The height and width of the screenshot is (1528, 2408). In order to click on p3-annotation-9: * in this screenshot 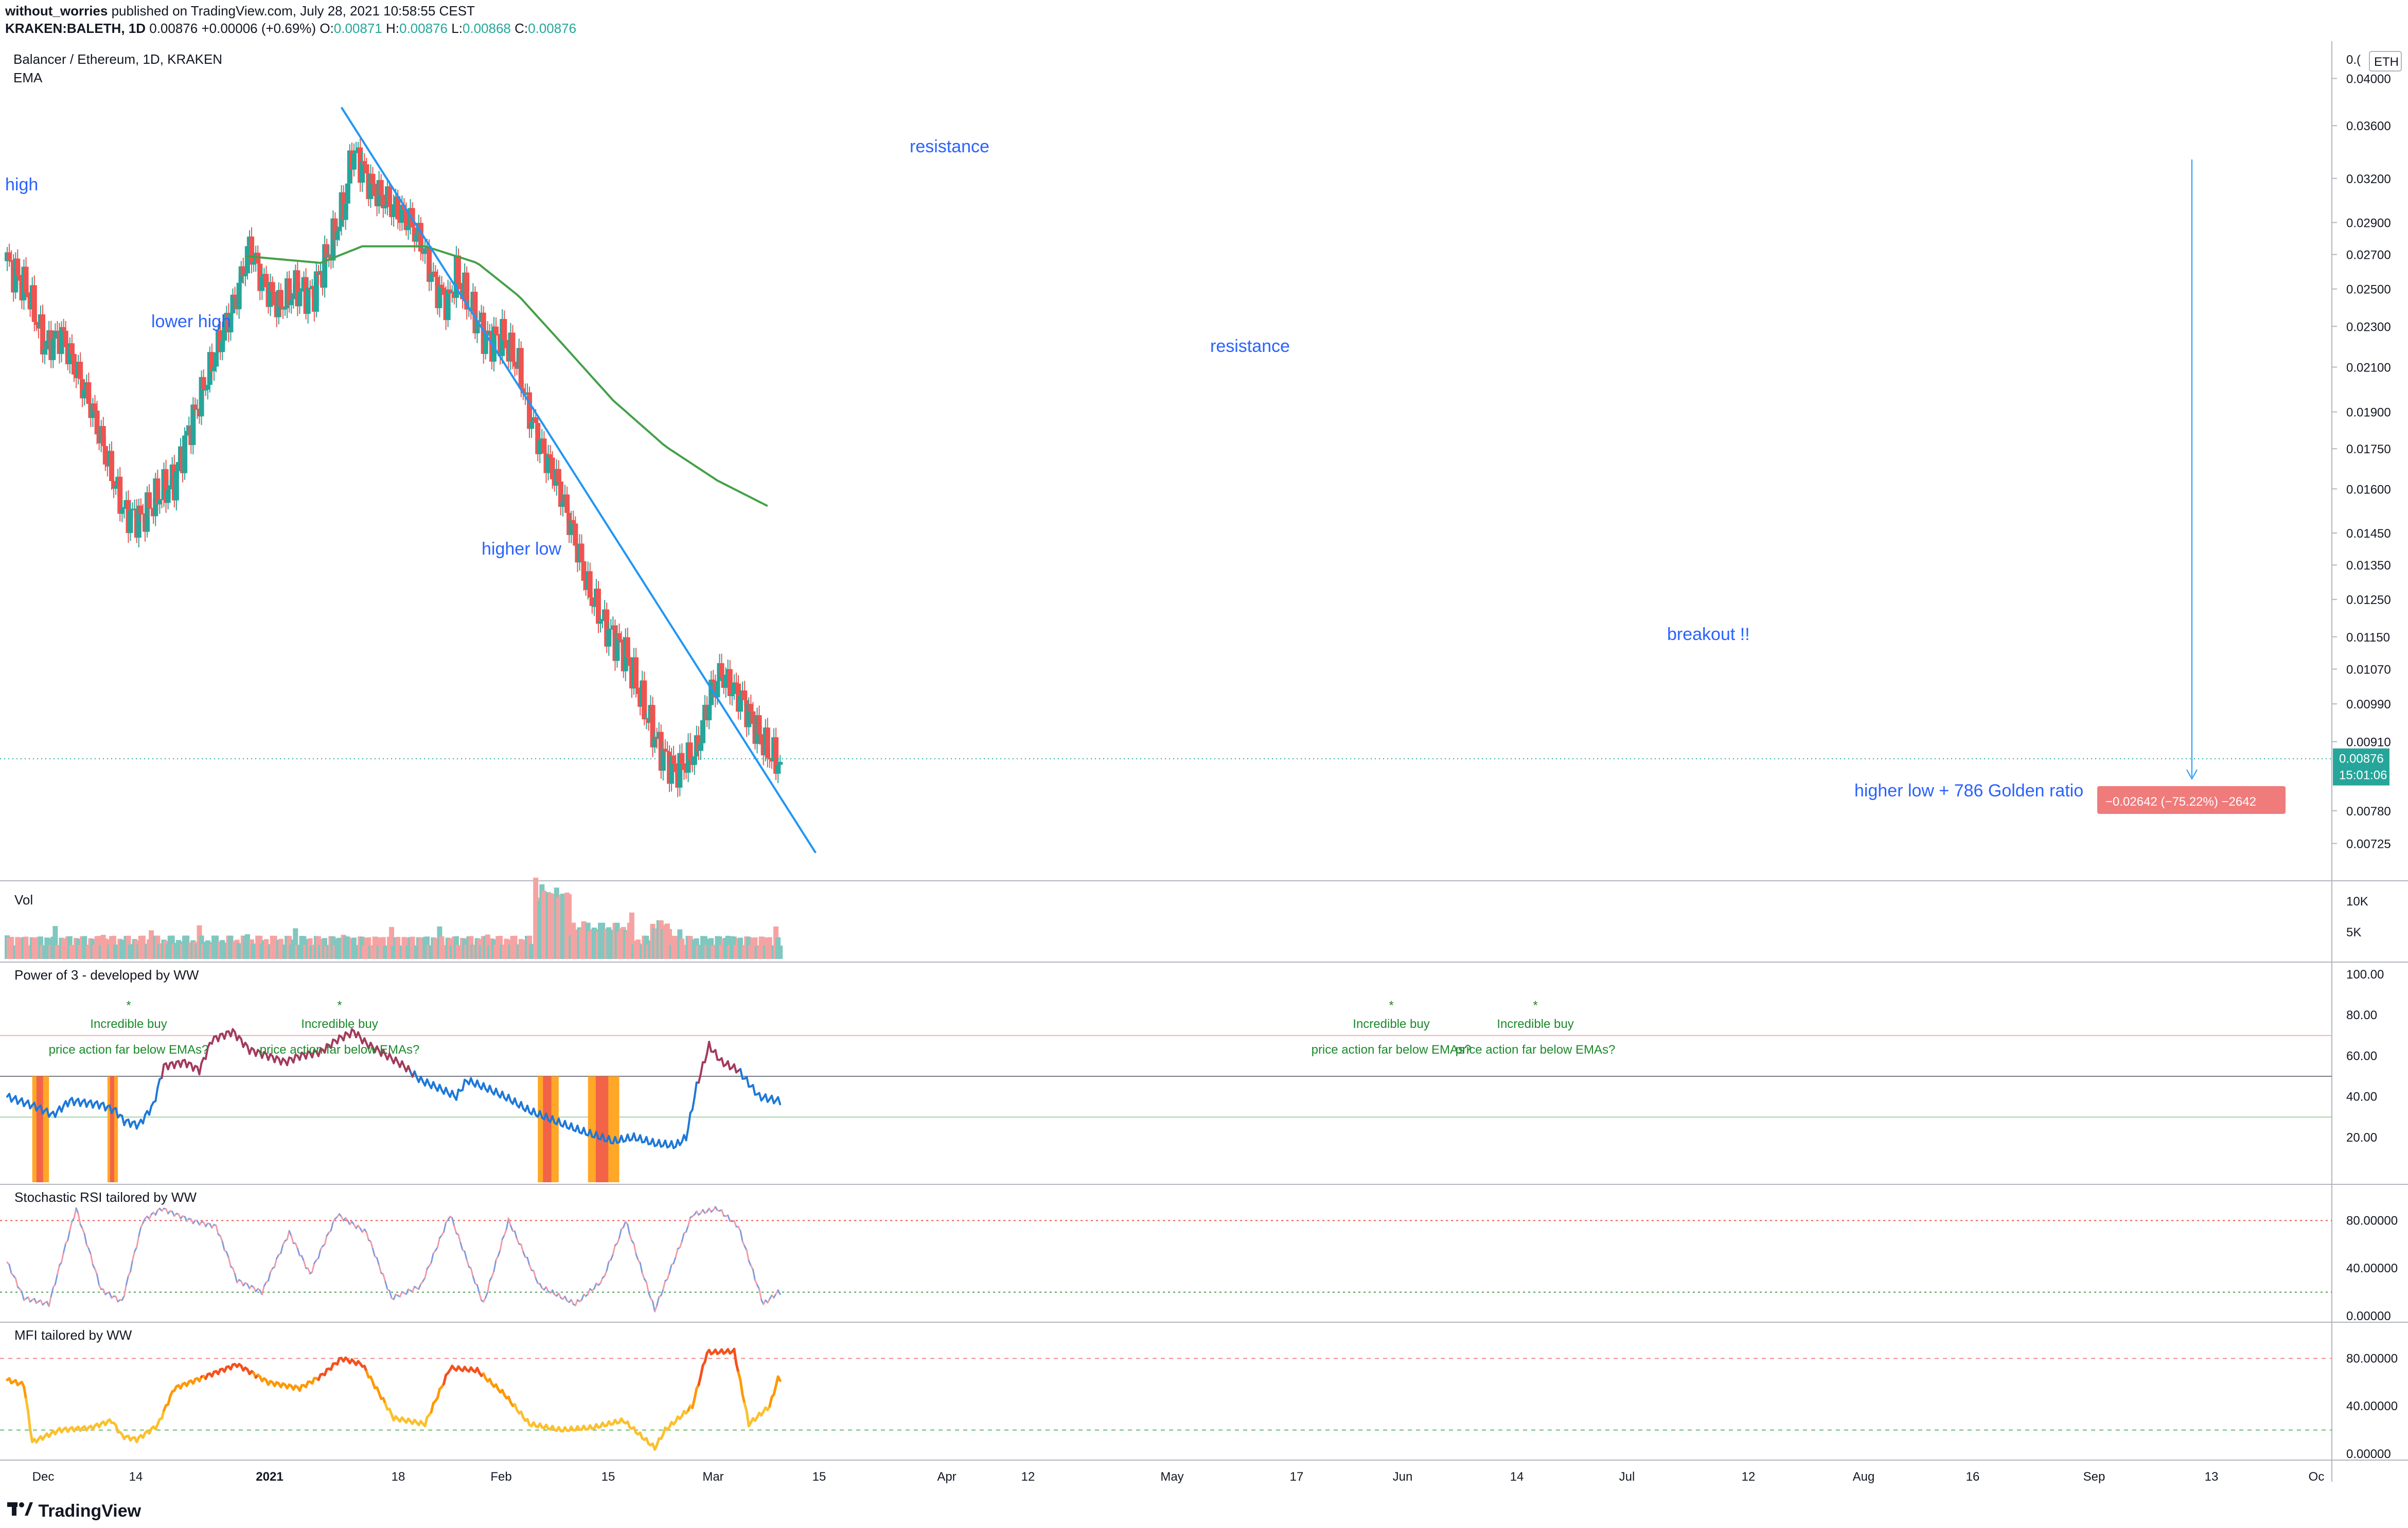, I will do `click(1535, 1005)`.